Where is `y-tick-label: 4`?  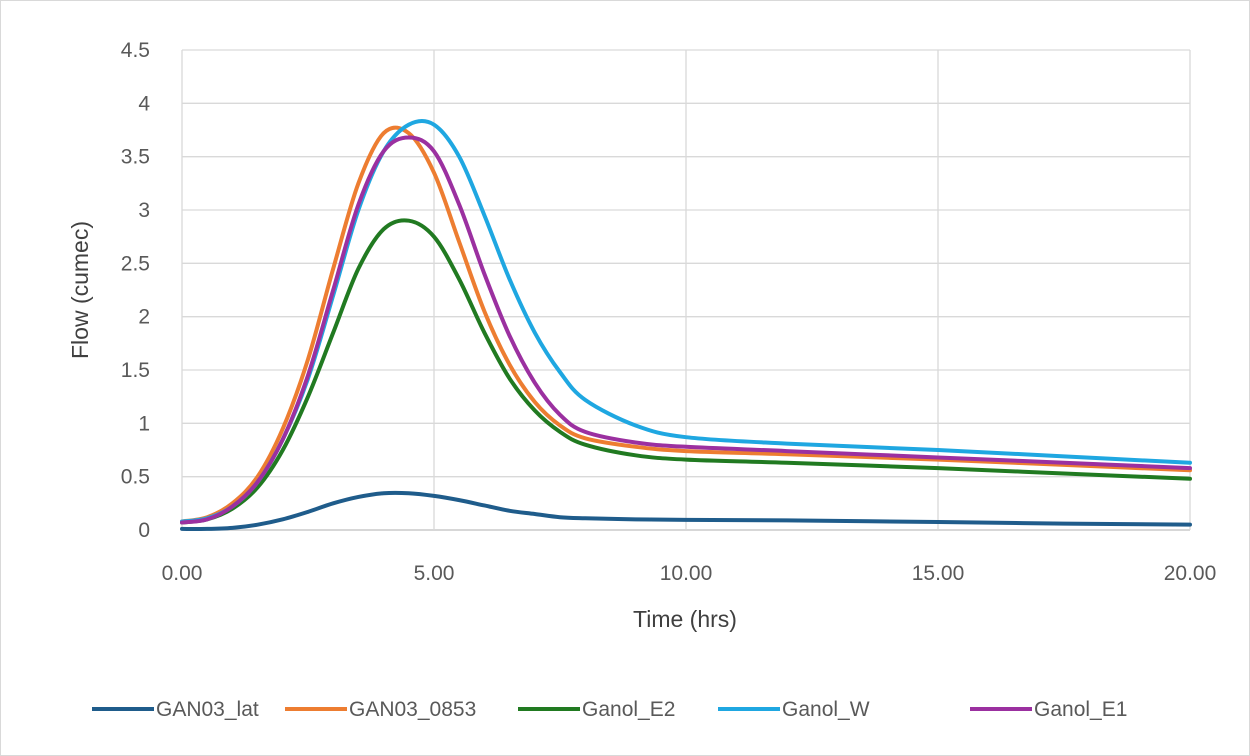
y-tick-label: 4 is located at coordinates (144, 103).